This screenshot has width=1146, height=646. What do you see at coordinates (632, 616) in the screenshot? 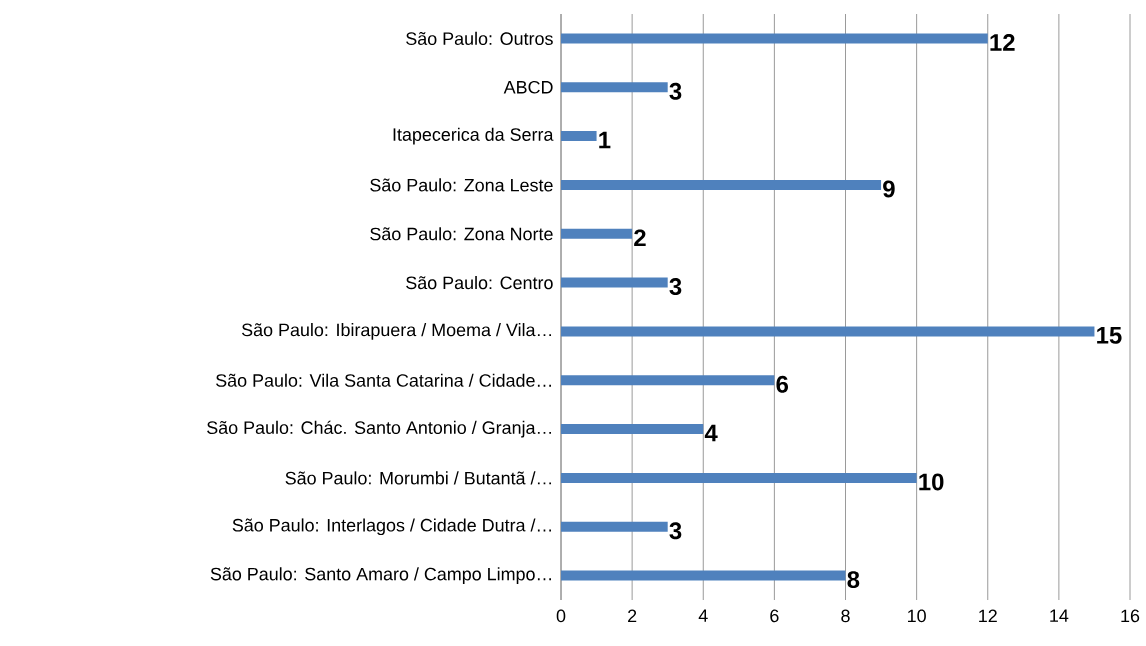
I see `x-tick-label: 2` at bounding box center [632, 616].